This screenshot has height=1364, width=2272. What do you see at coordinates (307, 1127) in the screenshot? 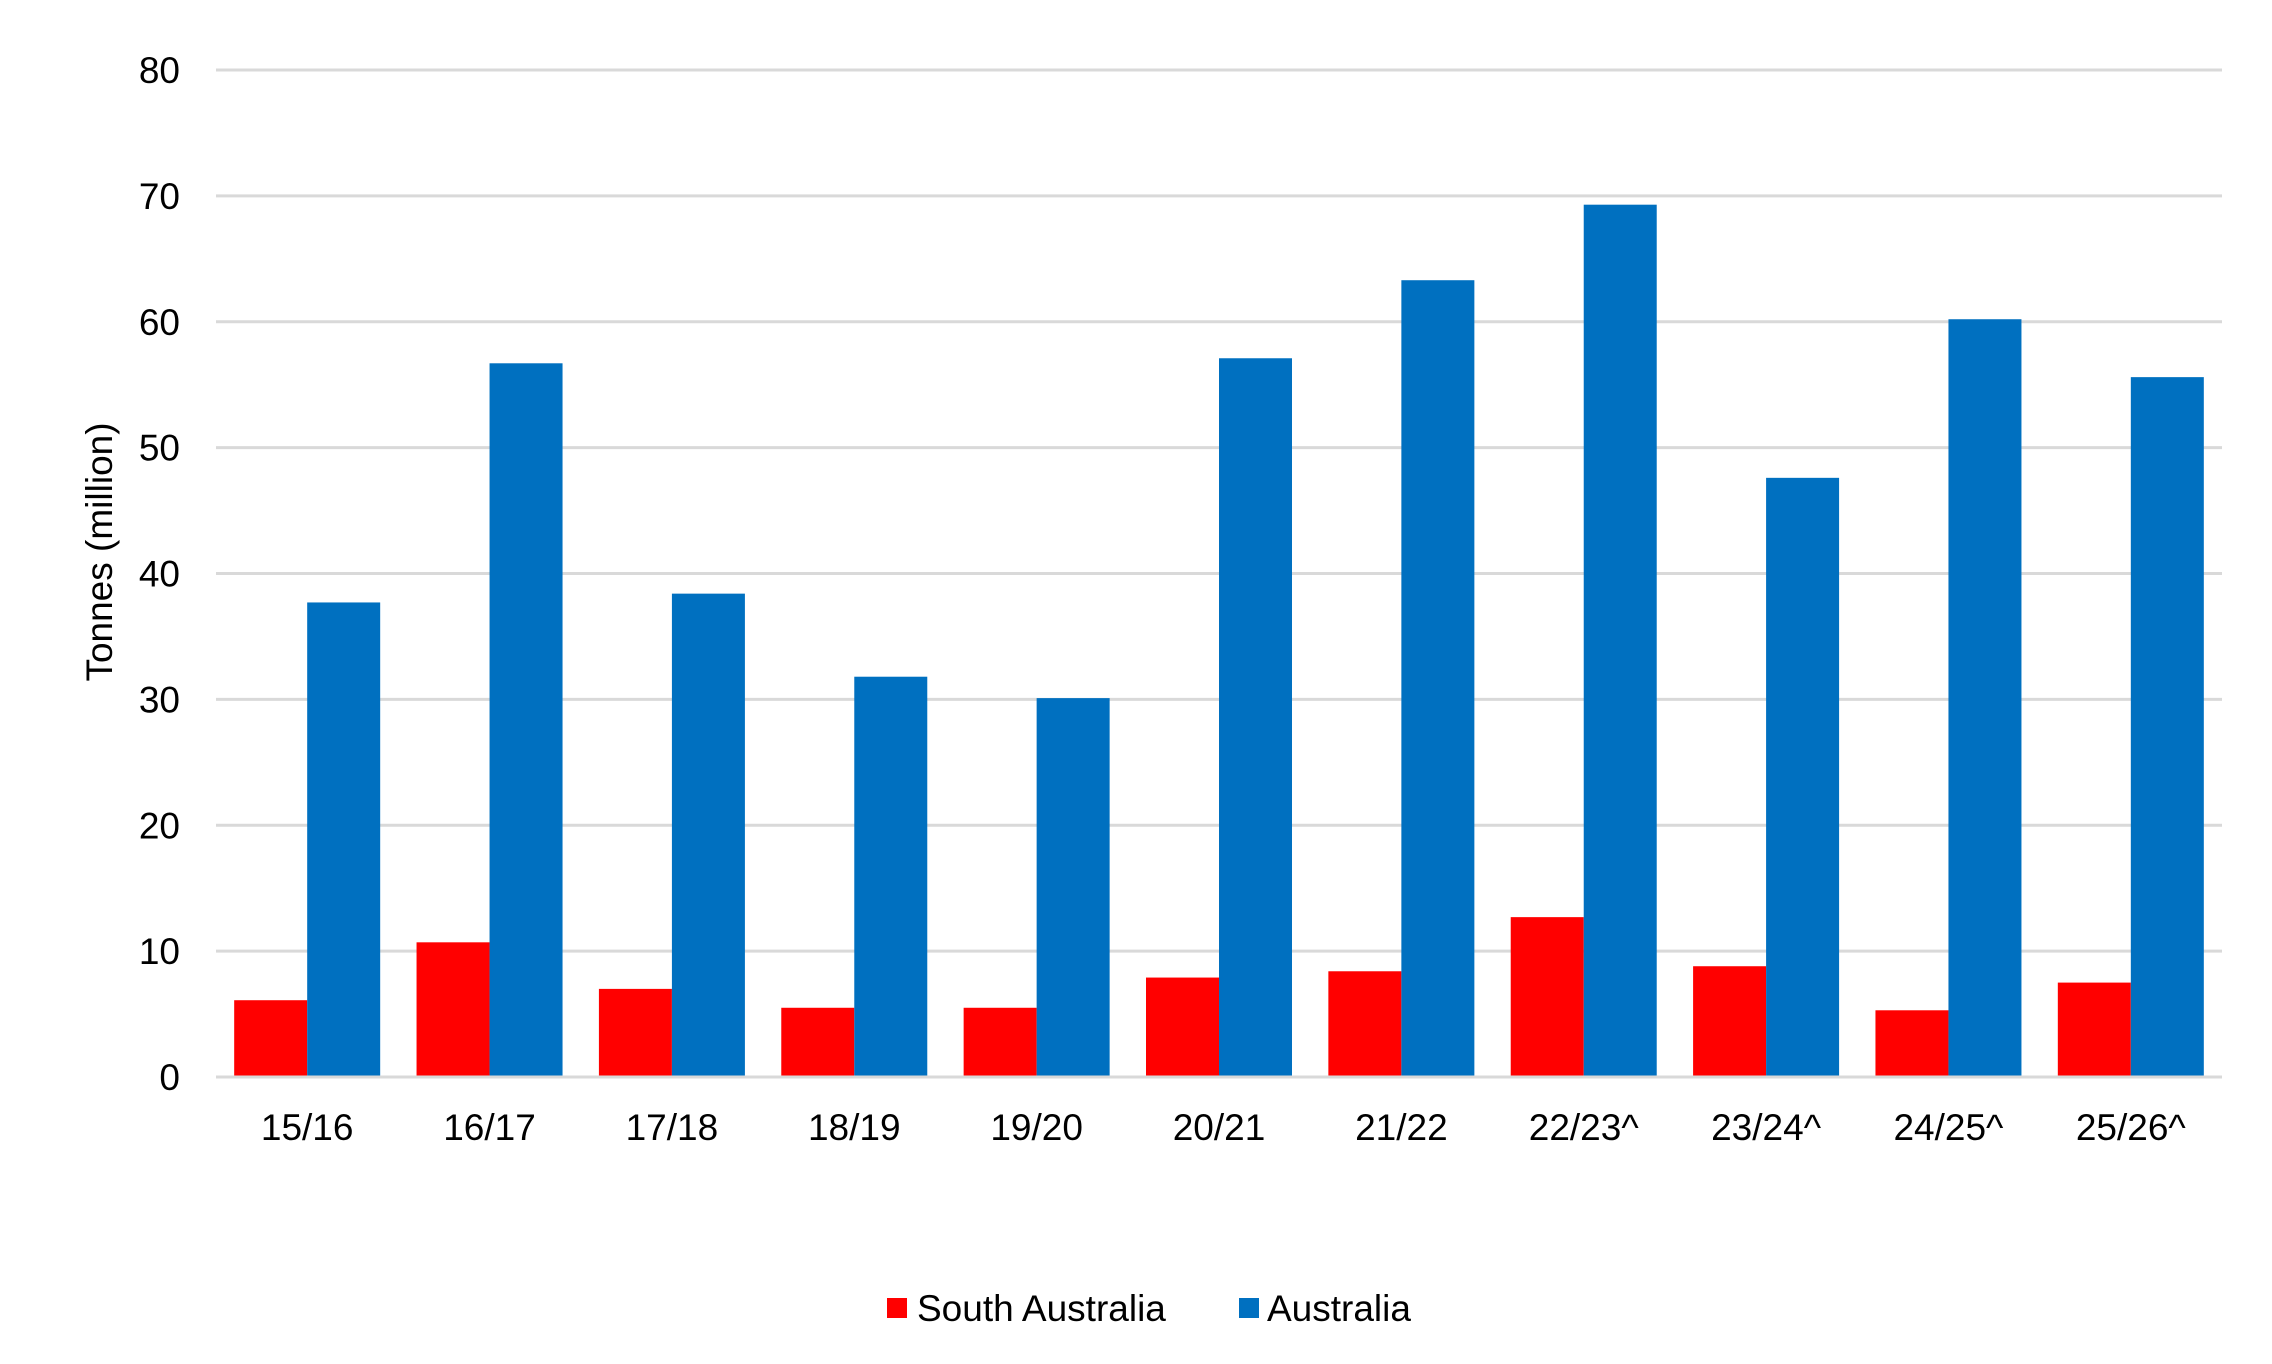
I see `x-tick-label: 15/16` at bounding box center [307, 1127].